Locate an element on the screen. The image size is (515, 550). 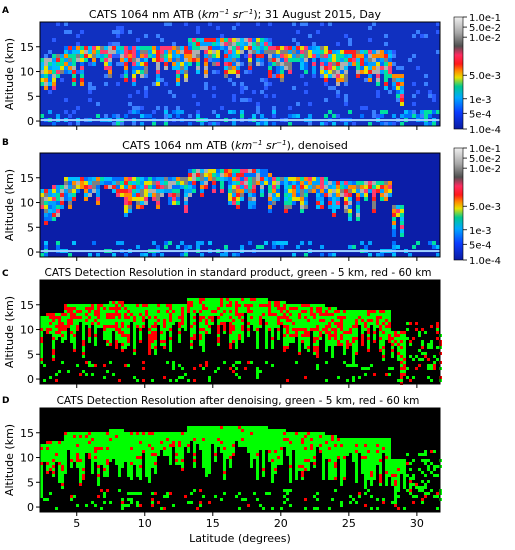
panel-letter: C is located at coordinates (5, 274).